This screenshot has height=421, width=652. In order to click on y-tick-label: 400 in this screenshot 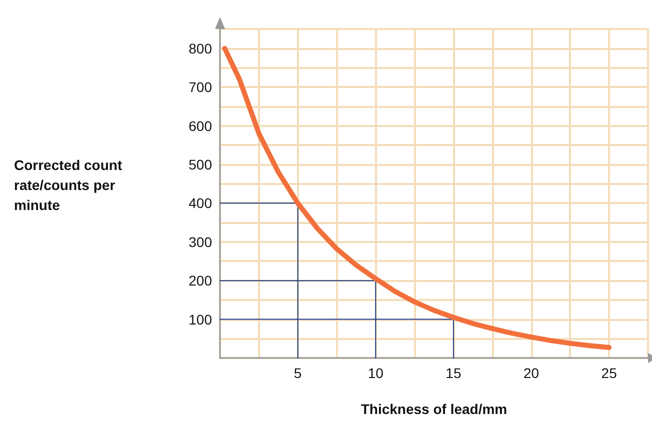, I will do `click(200, 203)`.